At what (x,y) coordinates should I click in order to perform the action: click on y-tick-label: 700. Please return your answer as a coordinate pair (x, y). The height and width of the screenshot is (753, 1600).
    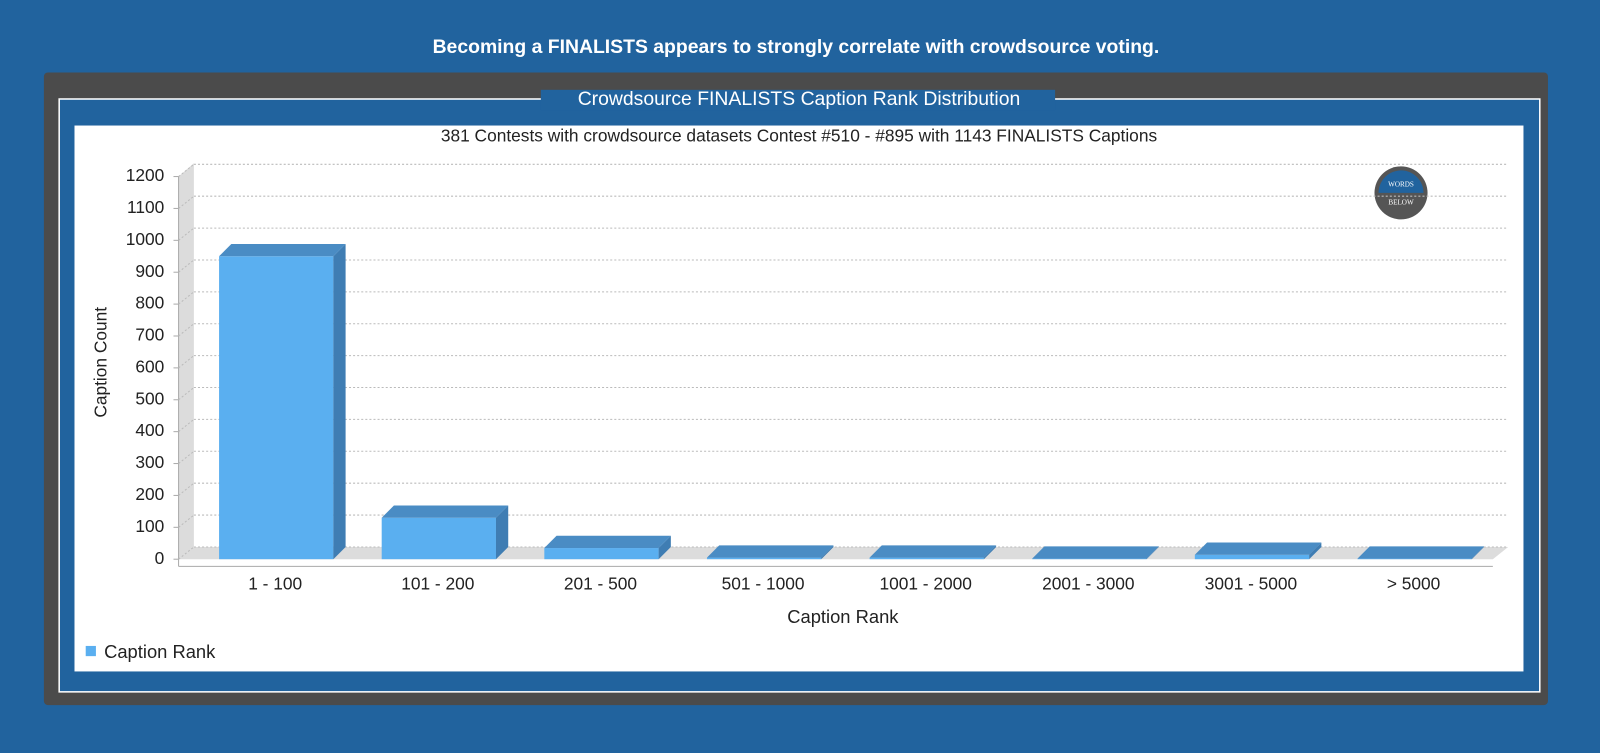
    Looking at the image, I should click on (149, 335).